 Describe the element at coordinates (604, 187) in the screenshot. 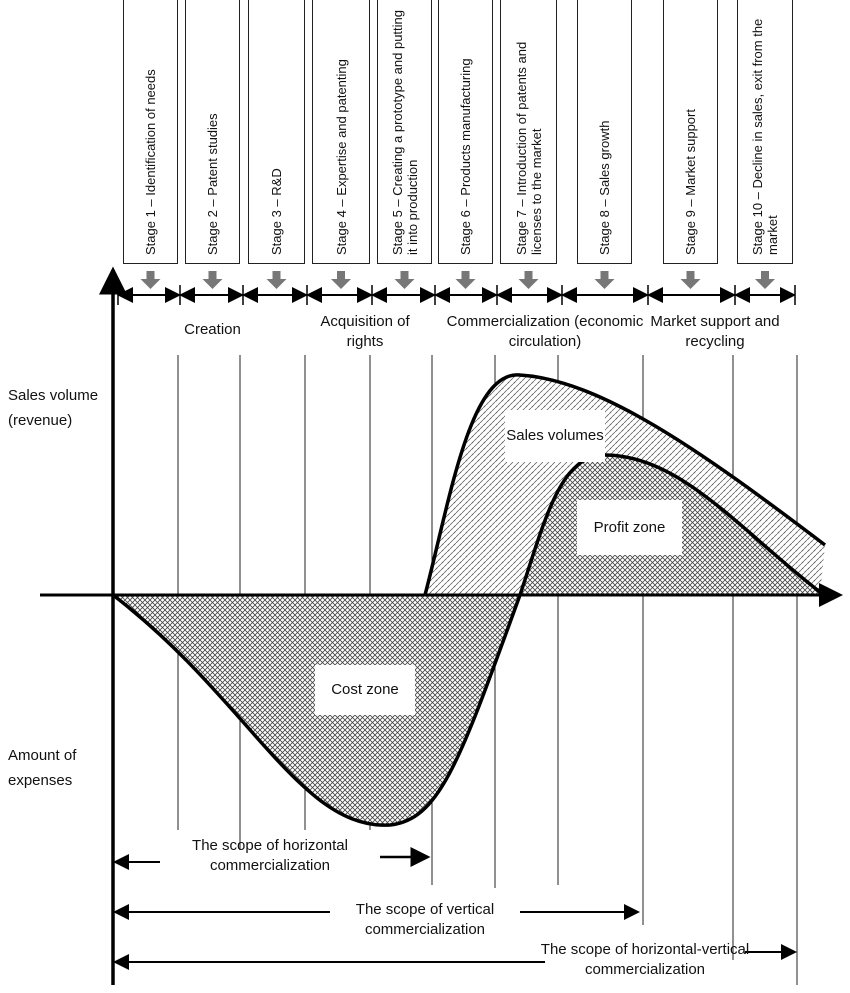

I see `stage-label: Stage 8 – Sales growth` at that location.